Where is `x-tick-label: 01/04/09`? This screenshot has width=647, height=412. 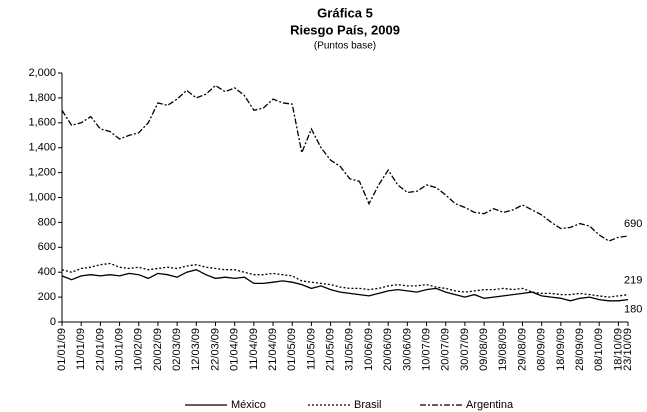
x-tick-label: 01/04/09 is located at coordinates (235, 349).